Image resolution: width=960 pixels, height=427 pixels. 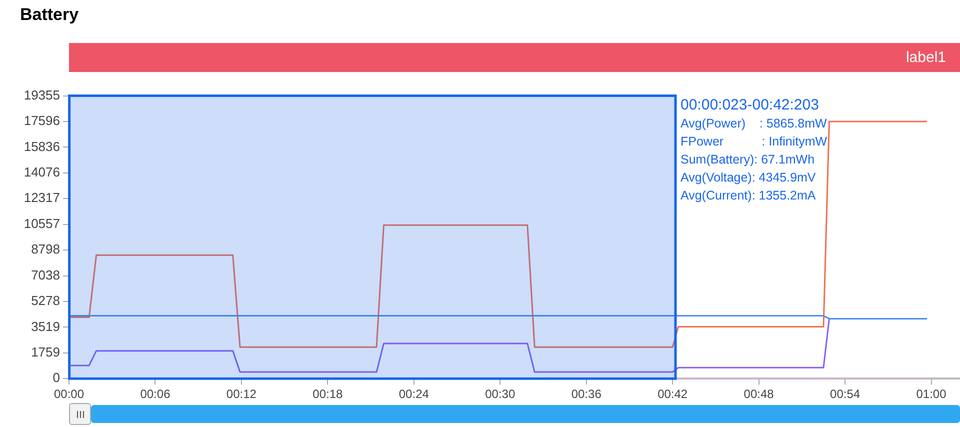 I want to click on x-tick-label: 00:54, so click(x=845, y=394).